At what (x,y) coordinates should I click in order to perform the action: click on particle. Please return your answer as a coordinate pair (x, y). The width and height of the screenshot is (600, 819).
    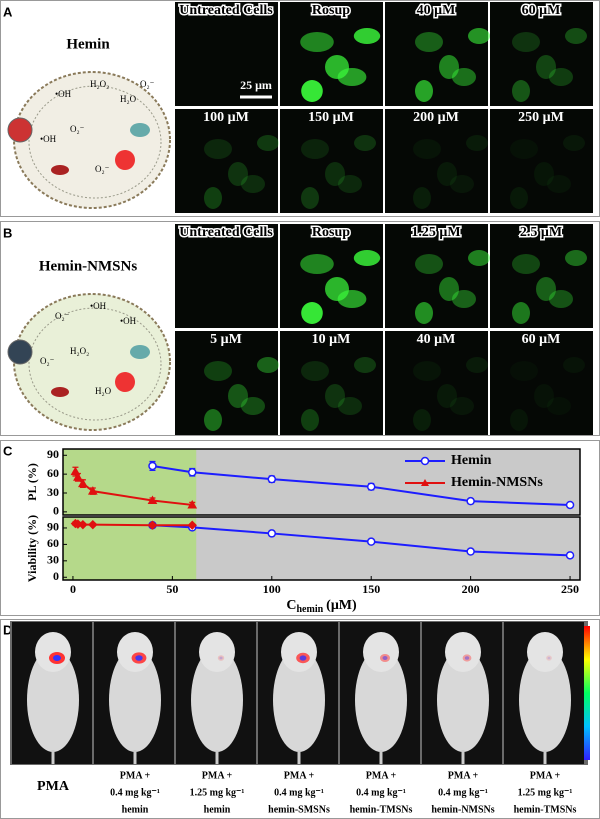
    Looking at the image, I should click on (20, 130).